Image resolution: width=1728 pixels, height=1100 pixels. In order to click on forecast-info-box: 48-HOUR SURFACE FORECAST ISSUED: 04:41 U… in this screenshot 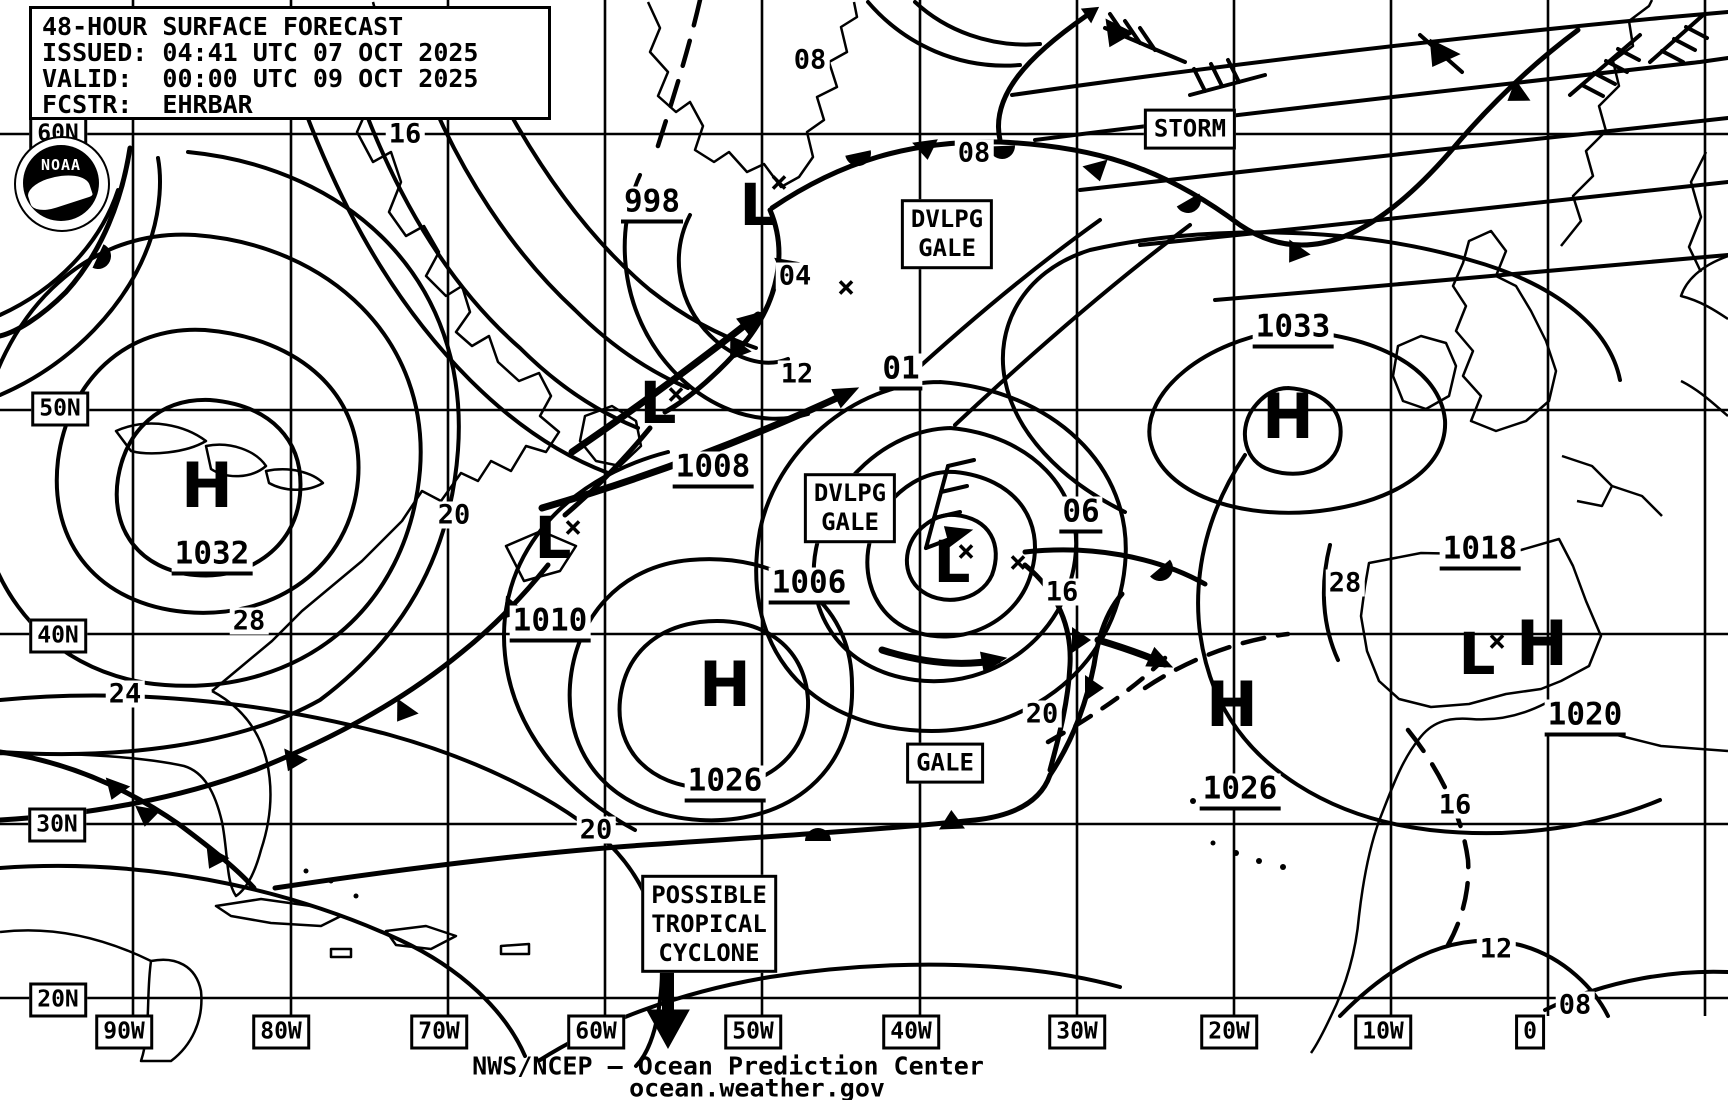, I will do `click(290, 63)`.